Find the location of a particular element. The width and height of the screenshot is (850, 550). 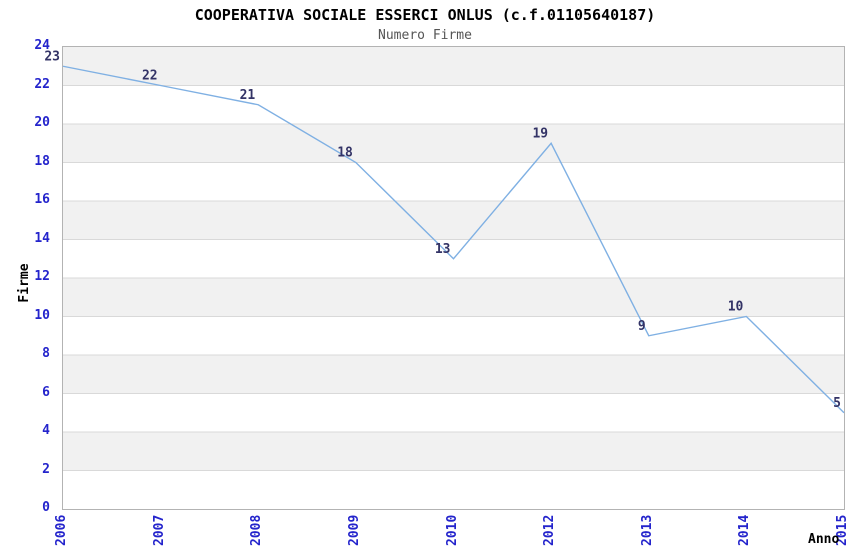

y-tick-22: 22 is located at coordinates (42, 84).